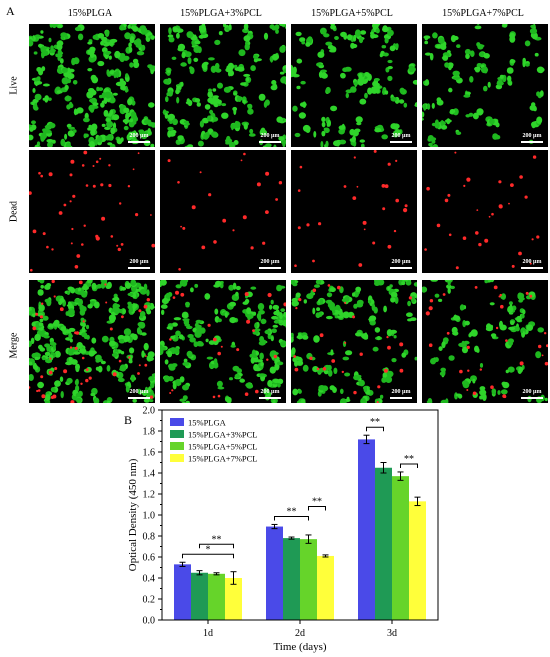 This screenshot has width=550, height=657. What do you see at coordinates (223, 85) in the screenshot?
I see `live-micrograph-2: 200 μm` at bounding box center [223, 85].